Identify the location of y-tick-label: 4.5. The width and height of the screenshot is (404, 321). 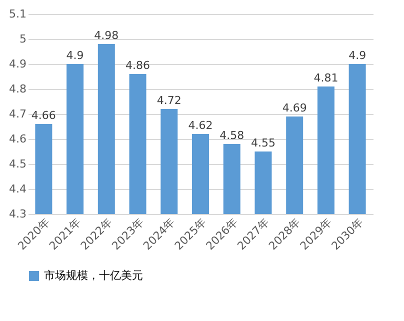
(17, 164).